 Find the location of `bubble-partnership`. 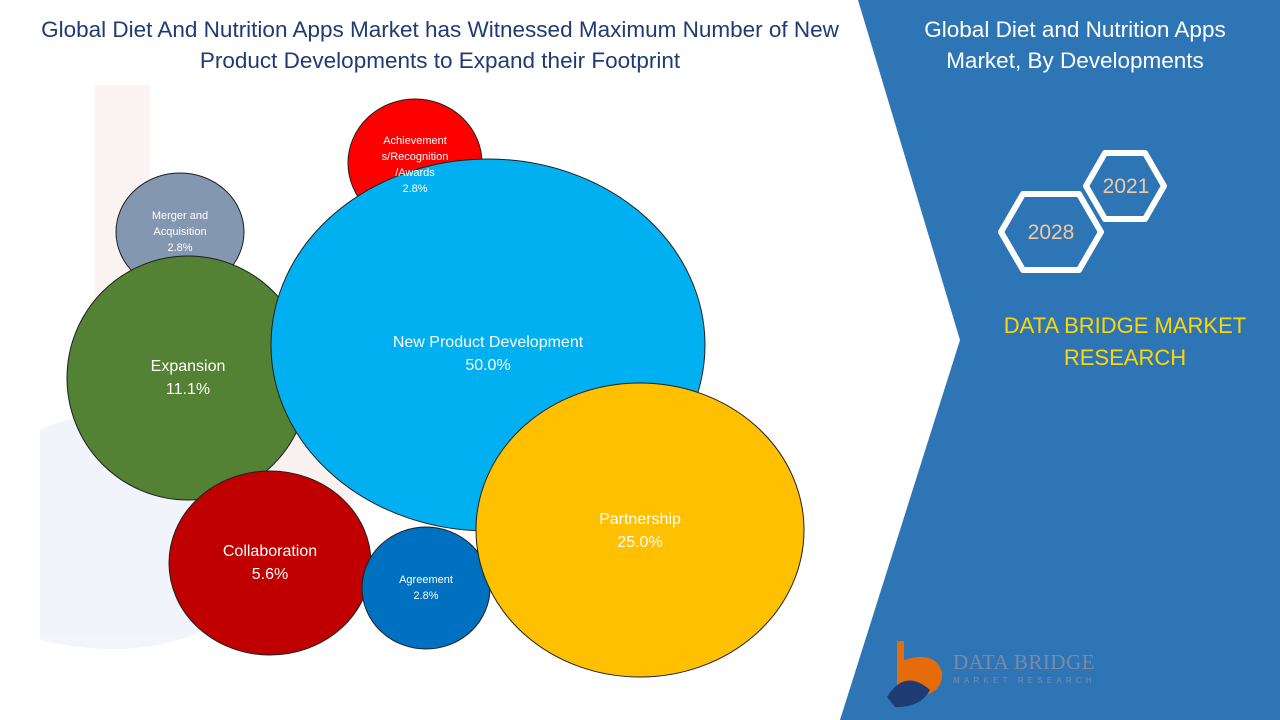

bubble-partnership is located at coordinates (640, 530).